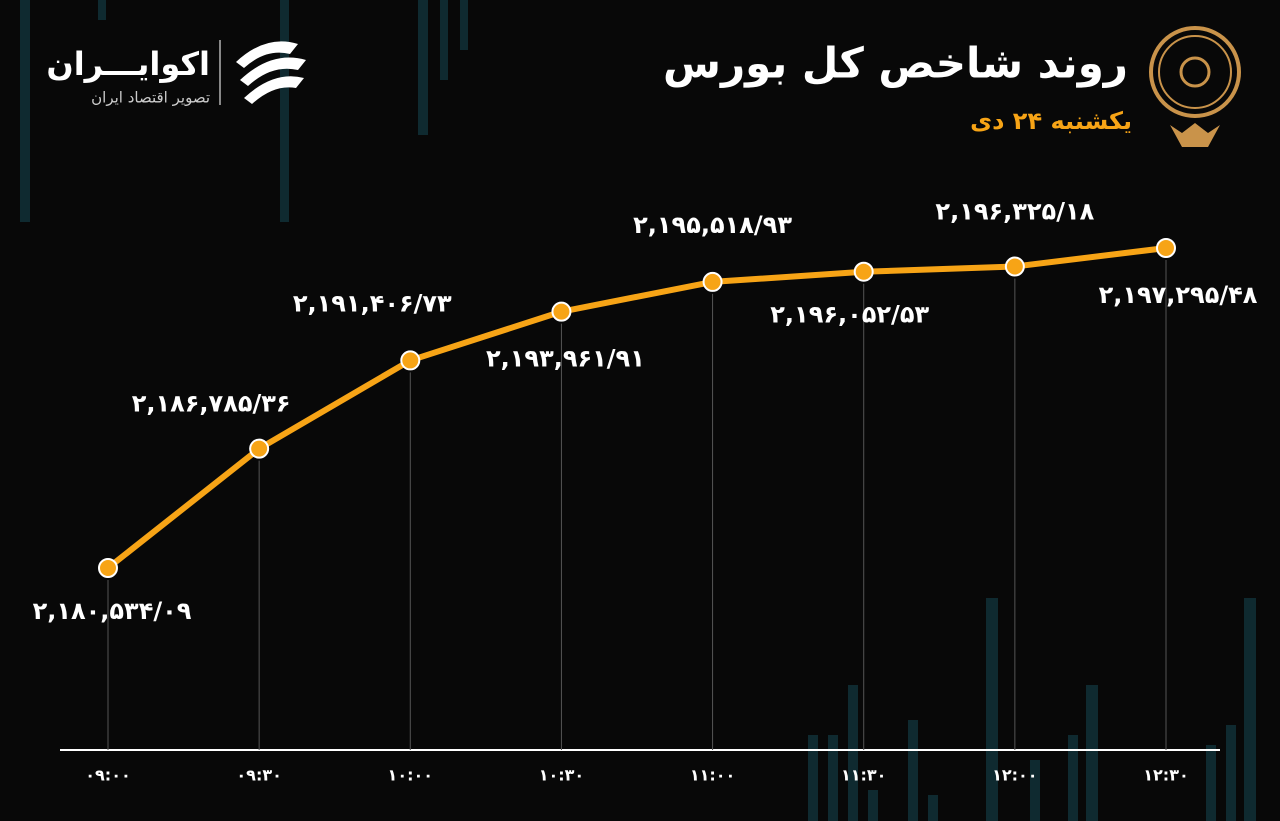 This screenshot has width=1280, height=821. I want to click on x-tick-label: ۱۰:۰۰, so click(410, 775).